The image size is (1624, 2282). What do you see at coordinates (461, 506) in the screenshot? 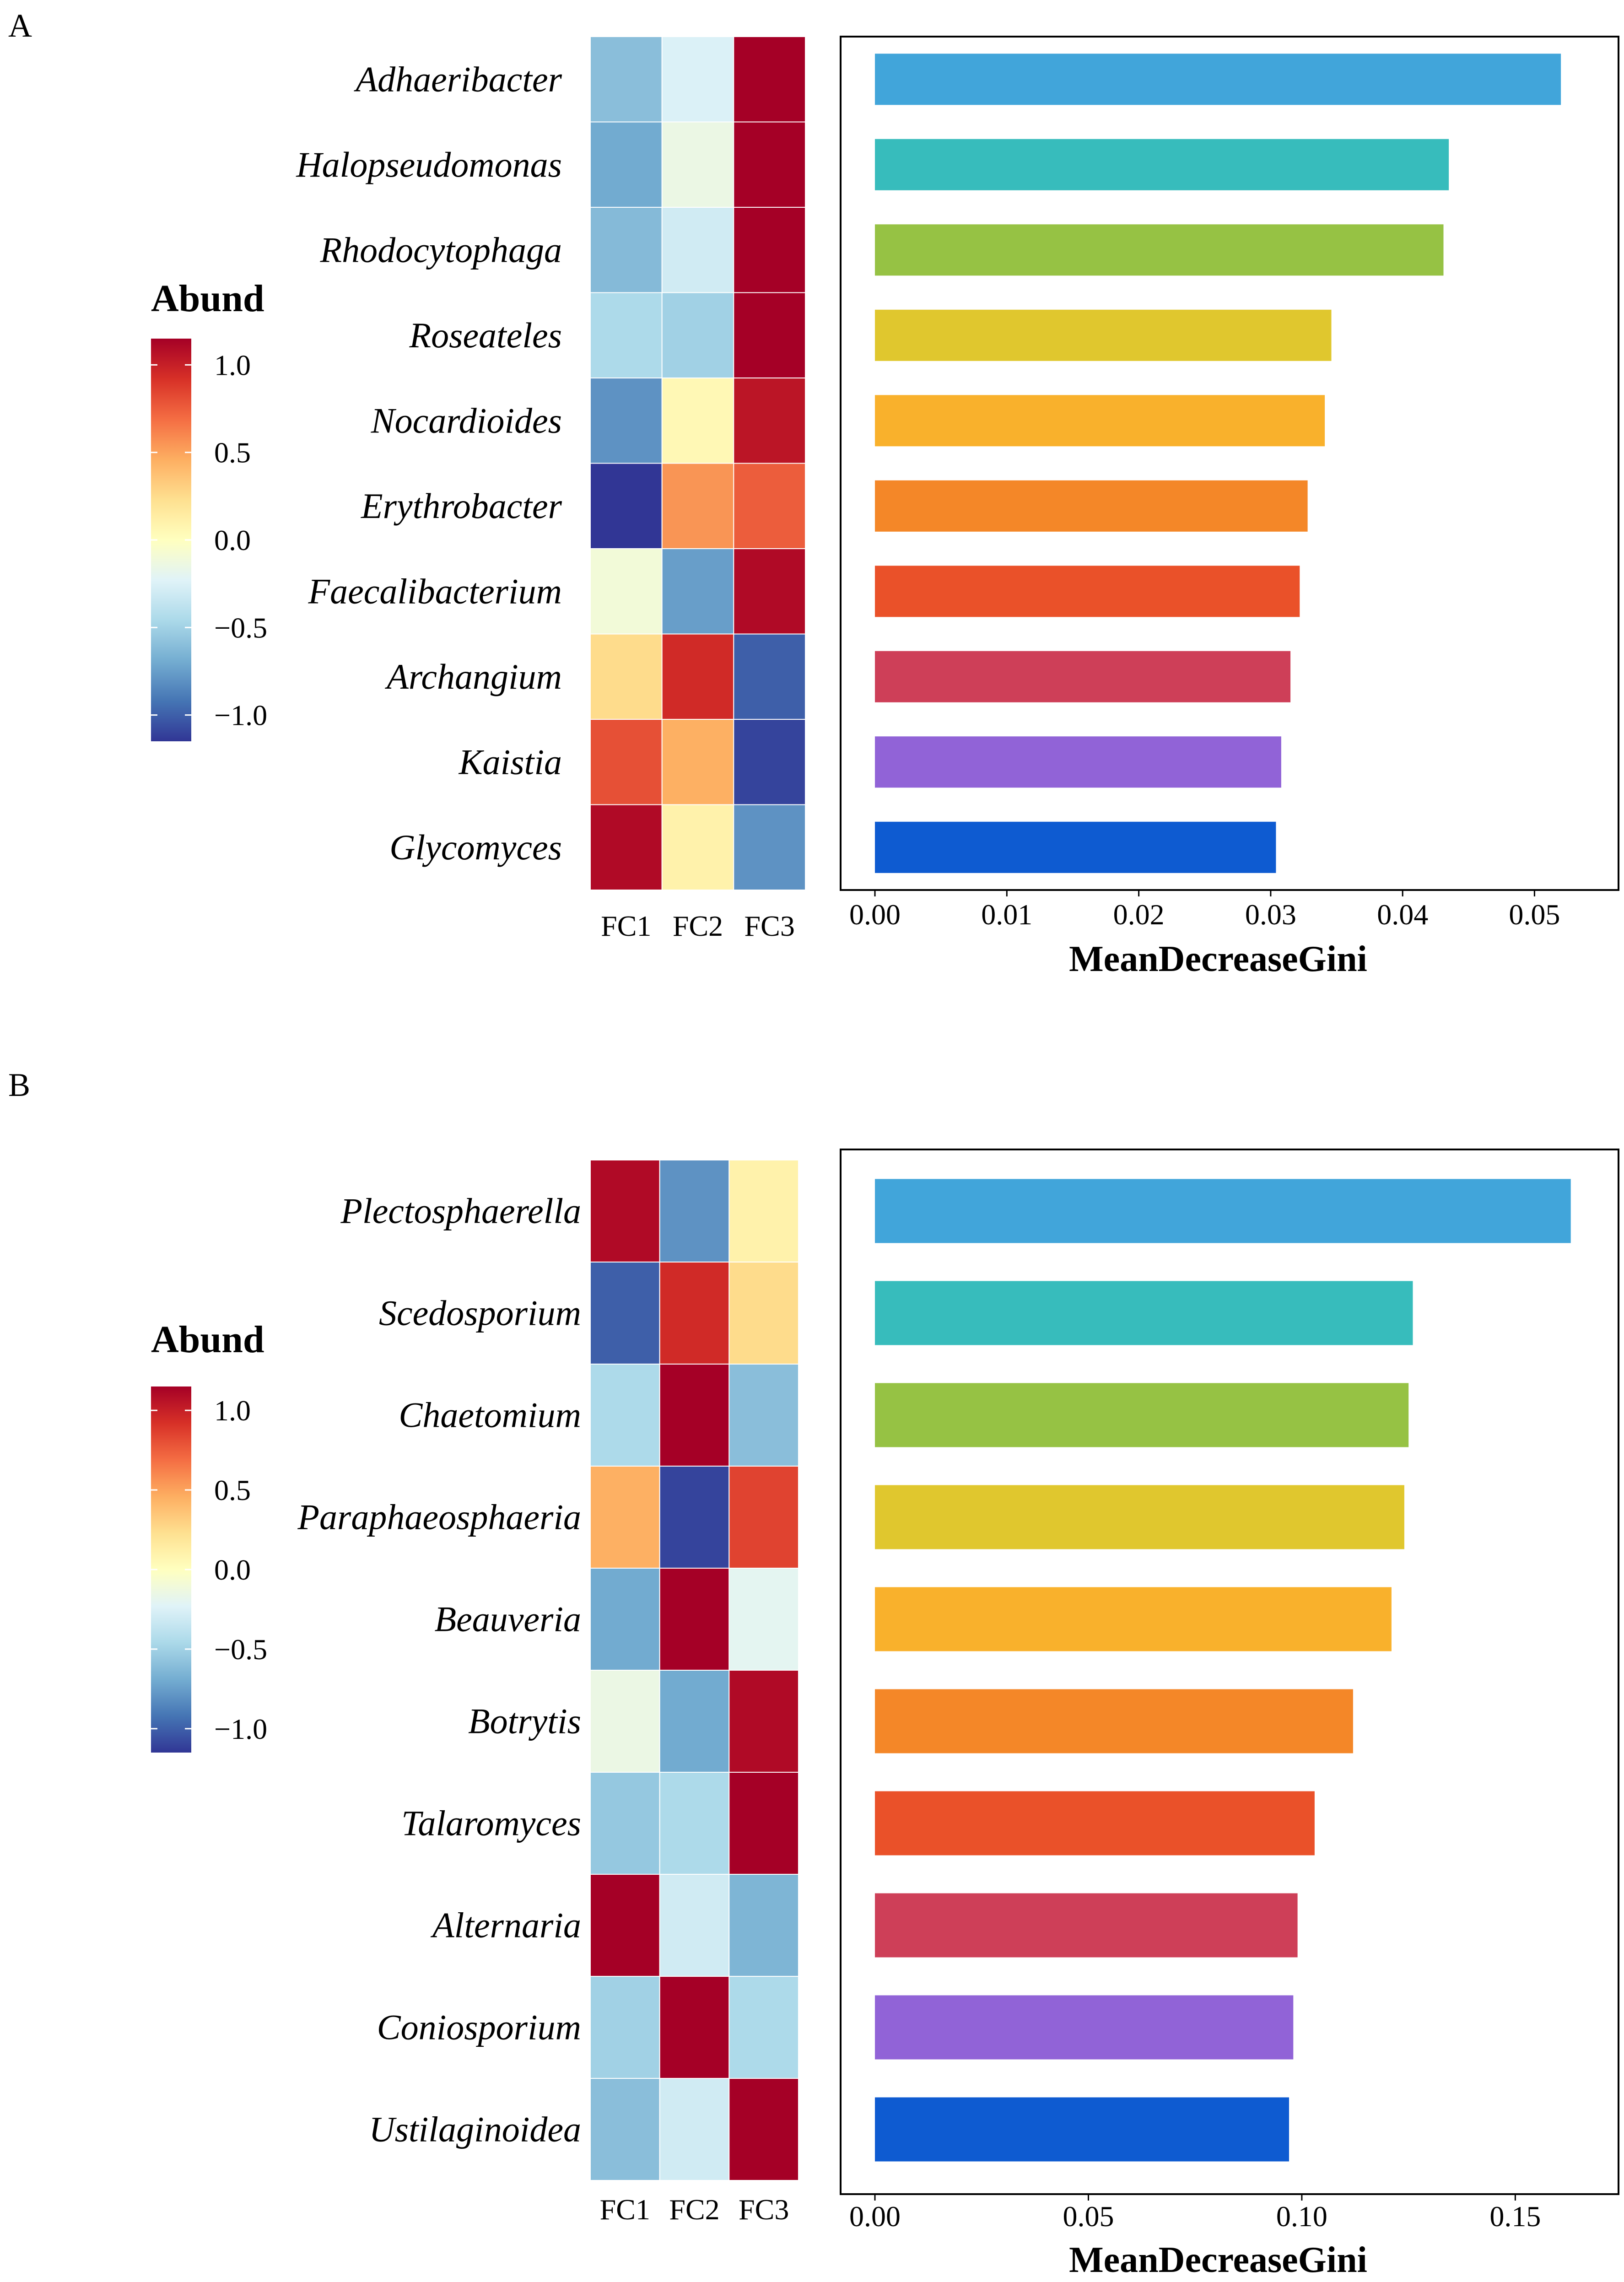
I see `genus-label: Erythrobacter` at bounding box center [461, 506].